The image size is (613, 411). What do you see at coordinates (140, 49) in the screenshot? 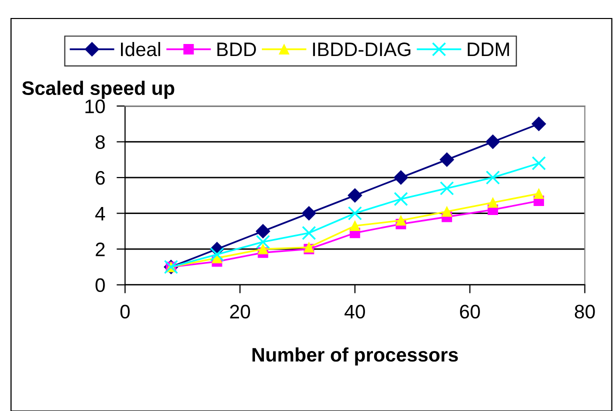
I see `legend-label: Ideal` at bounding box center [140, 49].